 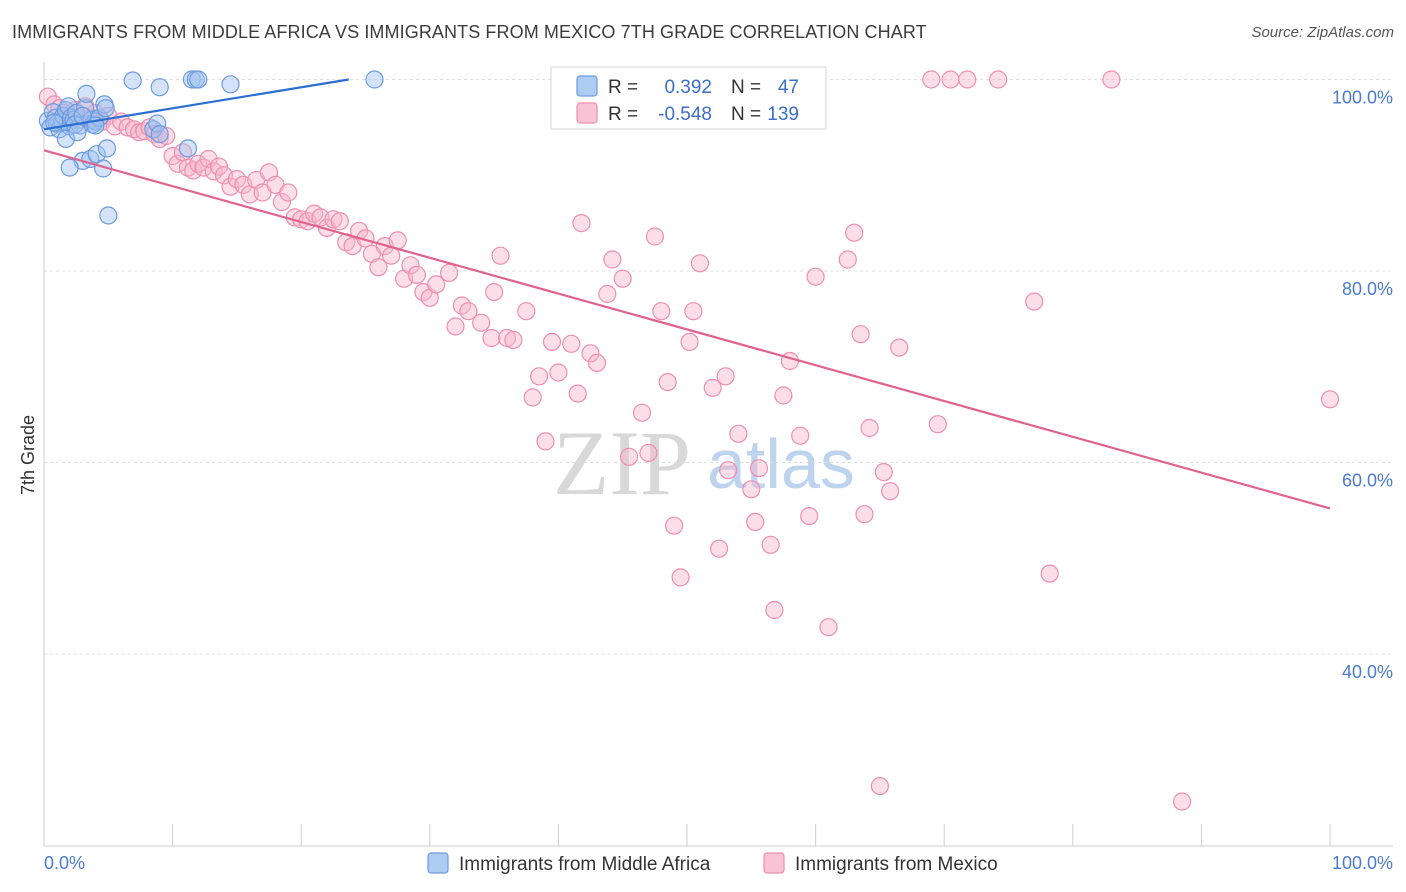 I want to click on y-tick-label-100: 100.0%, so click(x=1362, y=98).